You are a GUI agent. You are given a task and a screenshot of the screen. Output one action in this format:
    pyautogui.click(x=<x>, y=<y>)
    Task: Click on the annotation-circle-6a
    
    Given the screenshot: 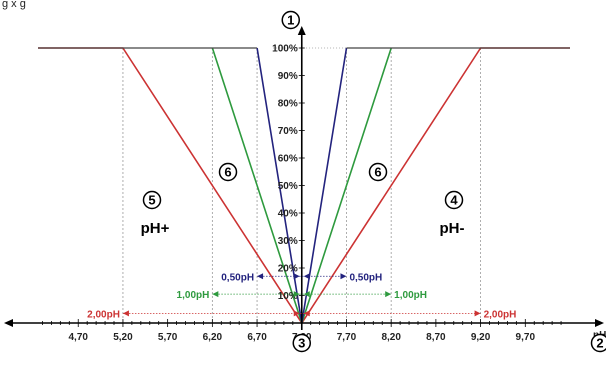 What is the action you would take?
    pyautogui.click(x=228, y=172)
    